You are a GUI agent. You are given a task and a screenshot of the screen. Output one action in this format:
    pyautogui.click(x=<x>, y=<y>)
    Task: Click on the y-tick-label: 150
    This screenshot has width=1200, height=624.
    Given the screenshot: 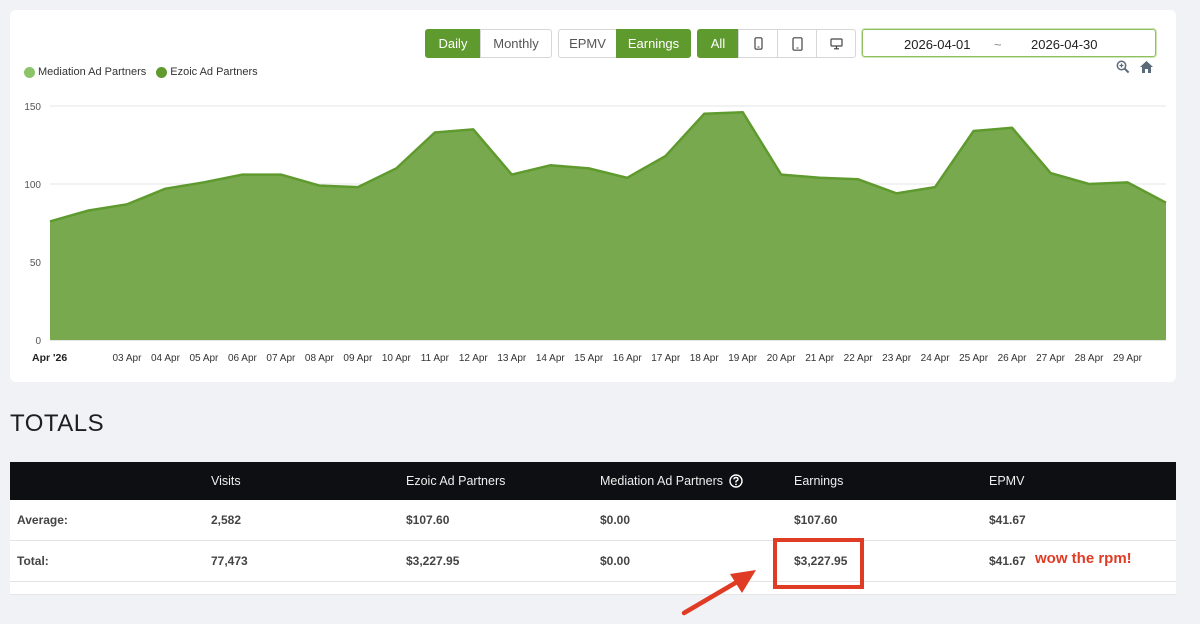 What is the action you would take?
    pyautogui.click(x=32, y=107)
    